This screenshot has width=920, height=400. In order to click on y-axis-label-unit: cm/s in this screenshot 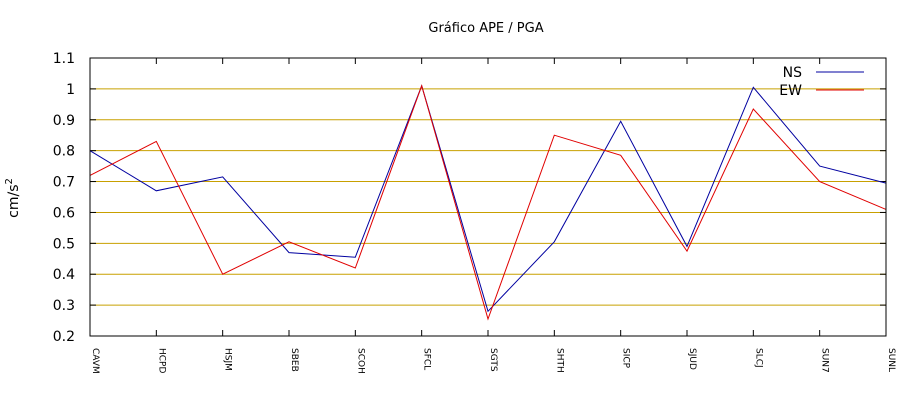, I will do `click(14, 201)`.